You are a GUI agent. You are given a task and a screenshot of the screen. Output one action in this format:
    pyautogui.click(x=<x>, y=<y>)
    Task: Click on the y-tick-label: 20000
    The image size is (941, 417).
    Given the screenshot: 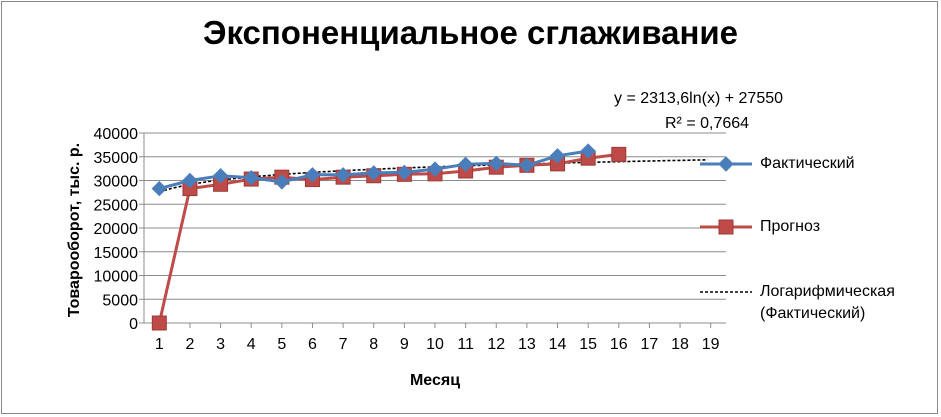 What is the action you would take?
    pyautogui.click(x=116, y=229)
    